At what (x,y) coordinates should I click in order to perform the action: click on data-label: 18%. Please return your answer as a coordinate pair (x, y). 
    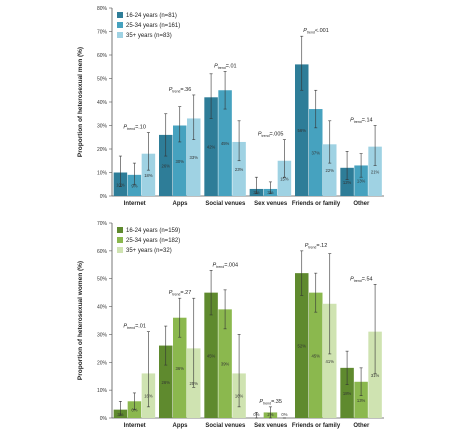
    Looking at the image, I should click on (347, 393).